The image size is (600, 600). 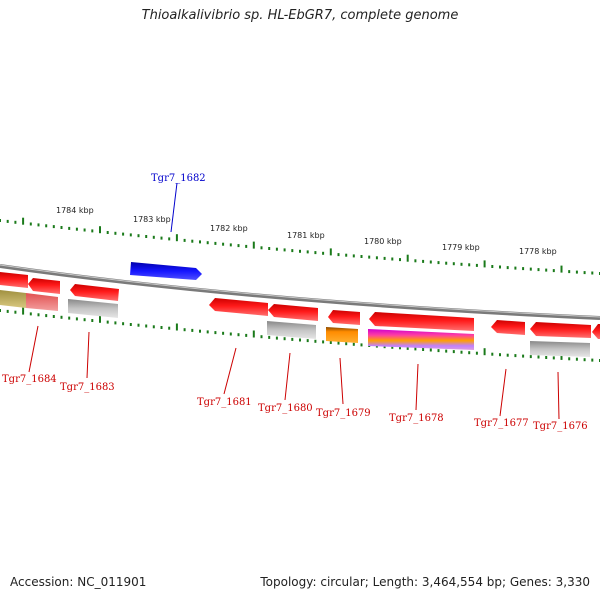 What do you see at coordinates (416, 418) in the screenshot?
I see `gene-label-tgr7-1678: Tgr7_1678` at bounding box center [416, 418].